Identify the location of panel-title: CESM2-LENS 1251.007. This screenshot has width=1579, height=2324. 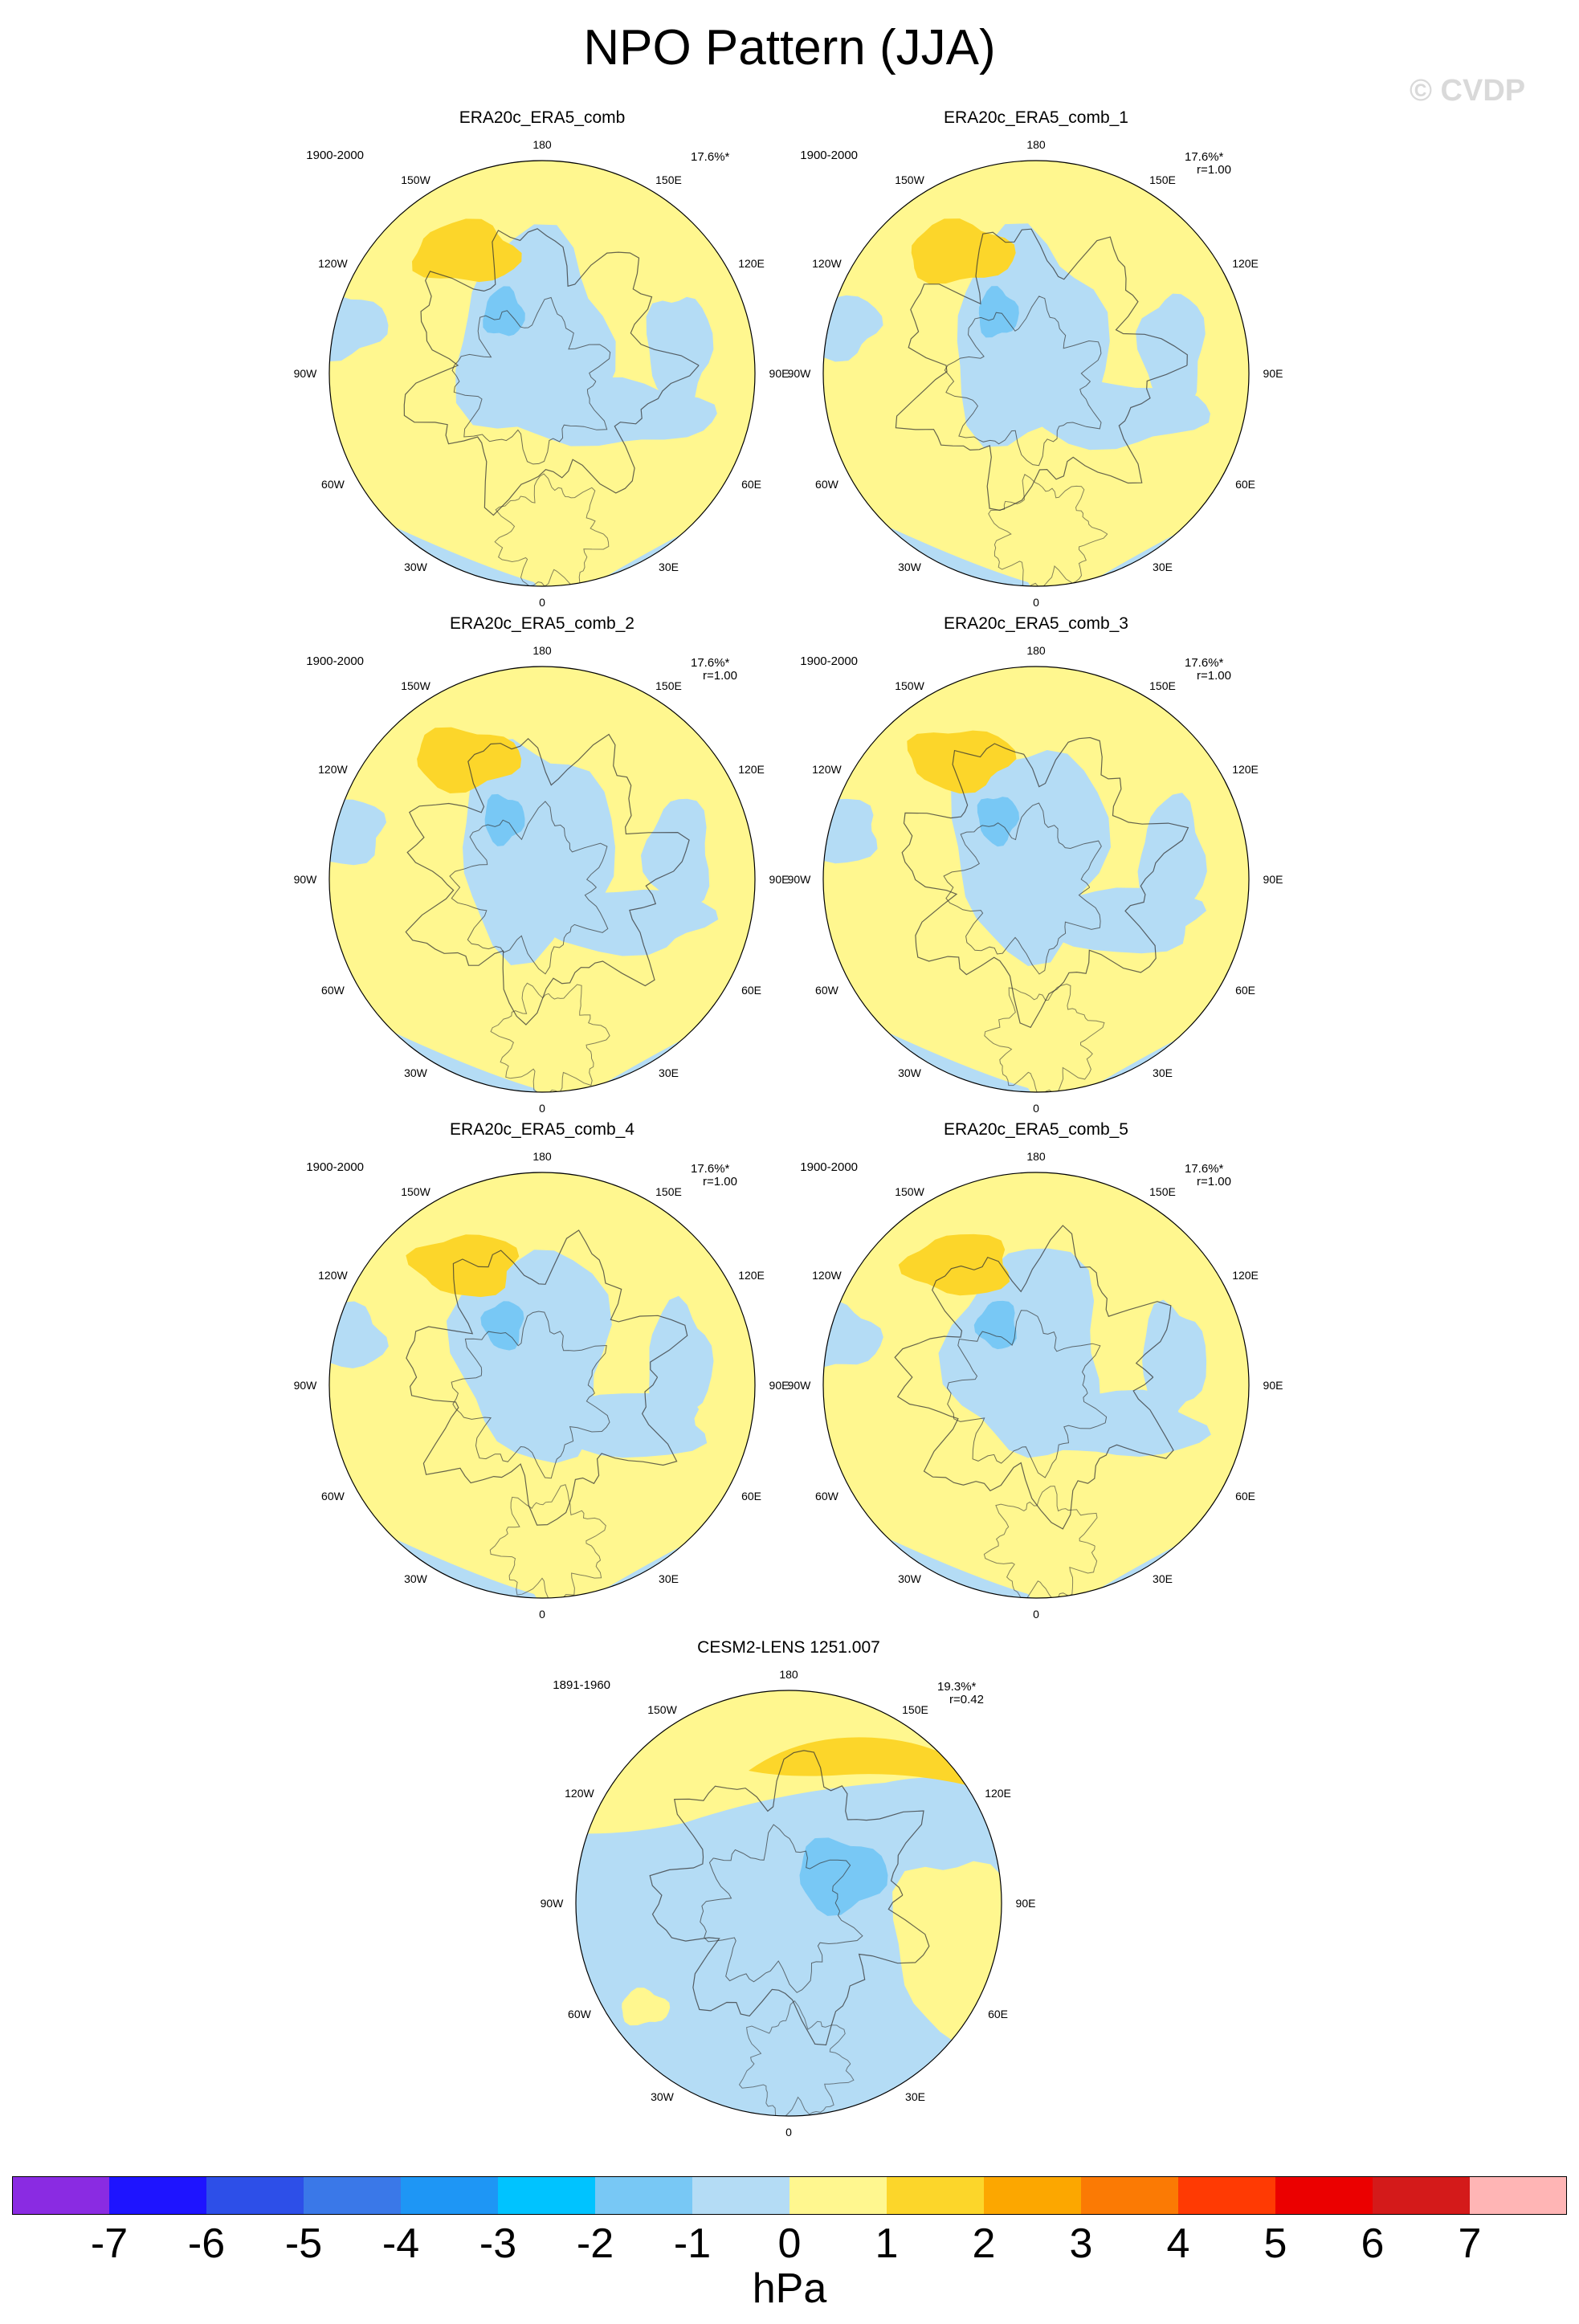
(788, 1647).